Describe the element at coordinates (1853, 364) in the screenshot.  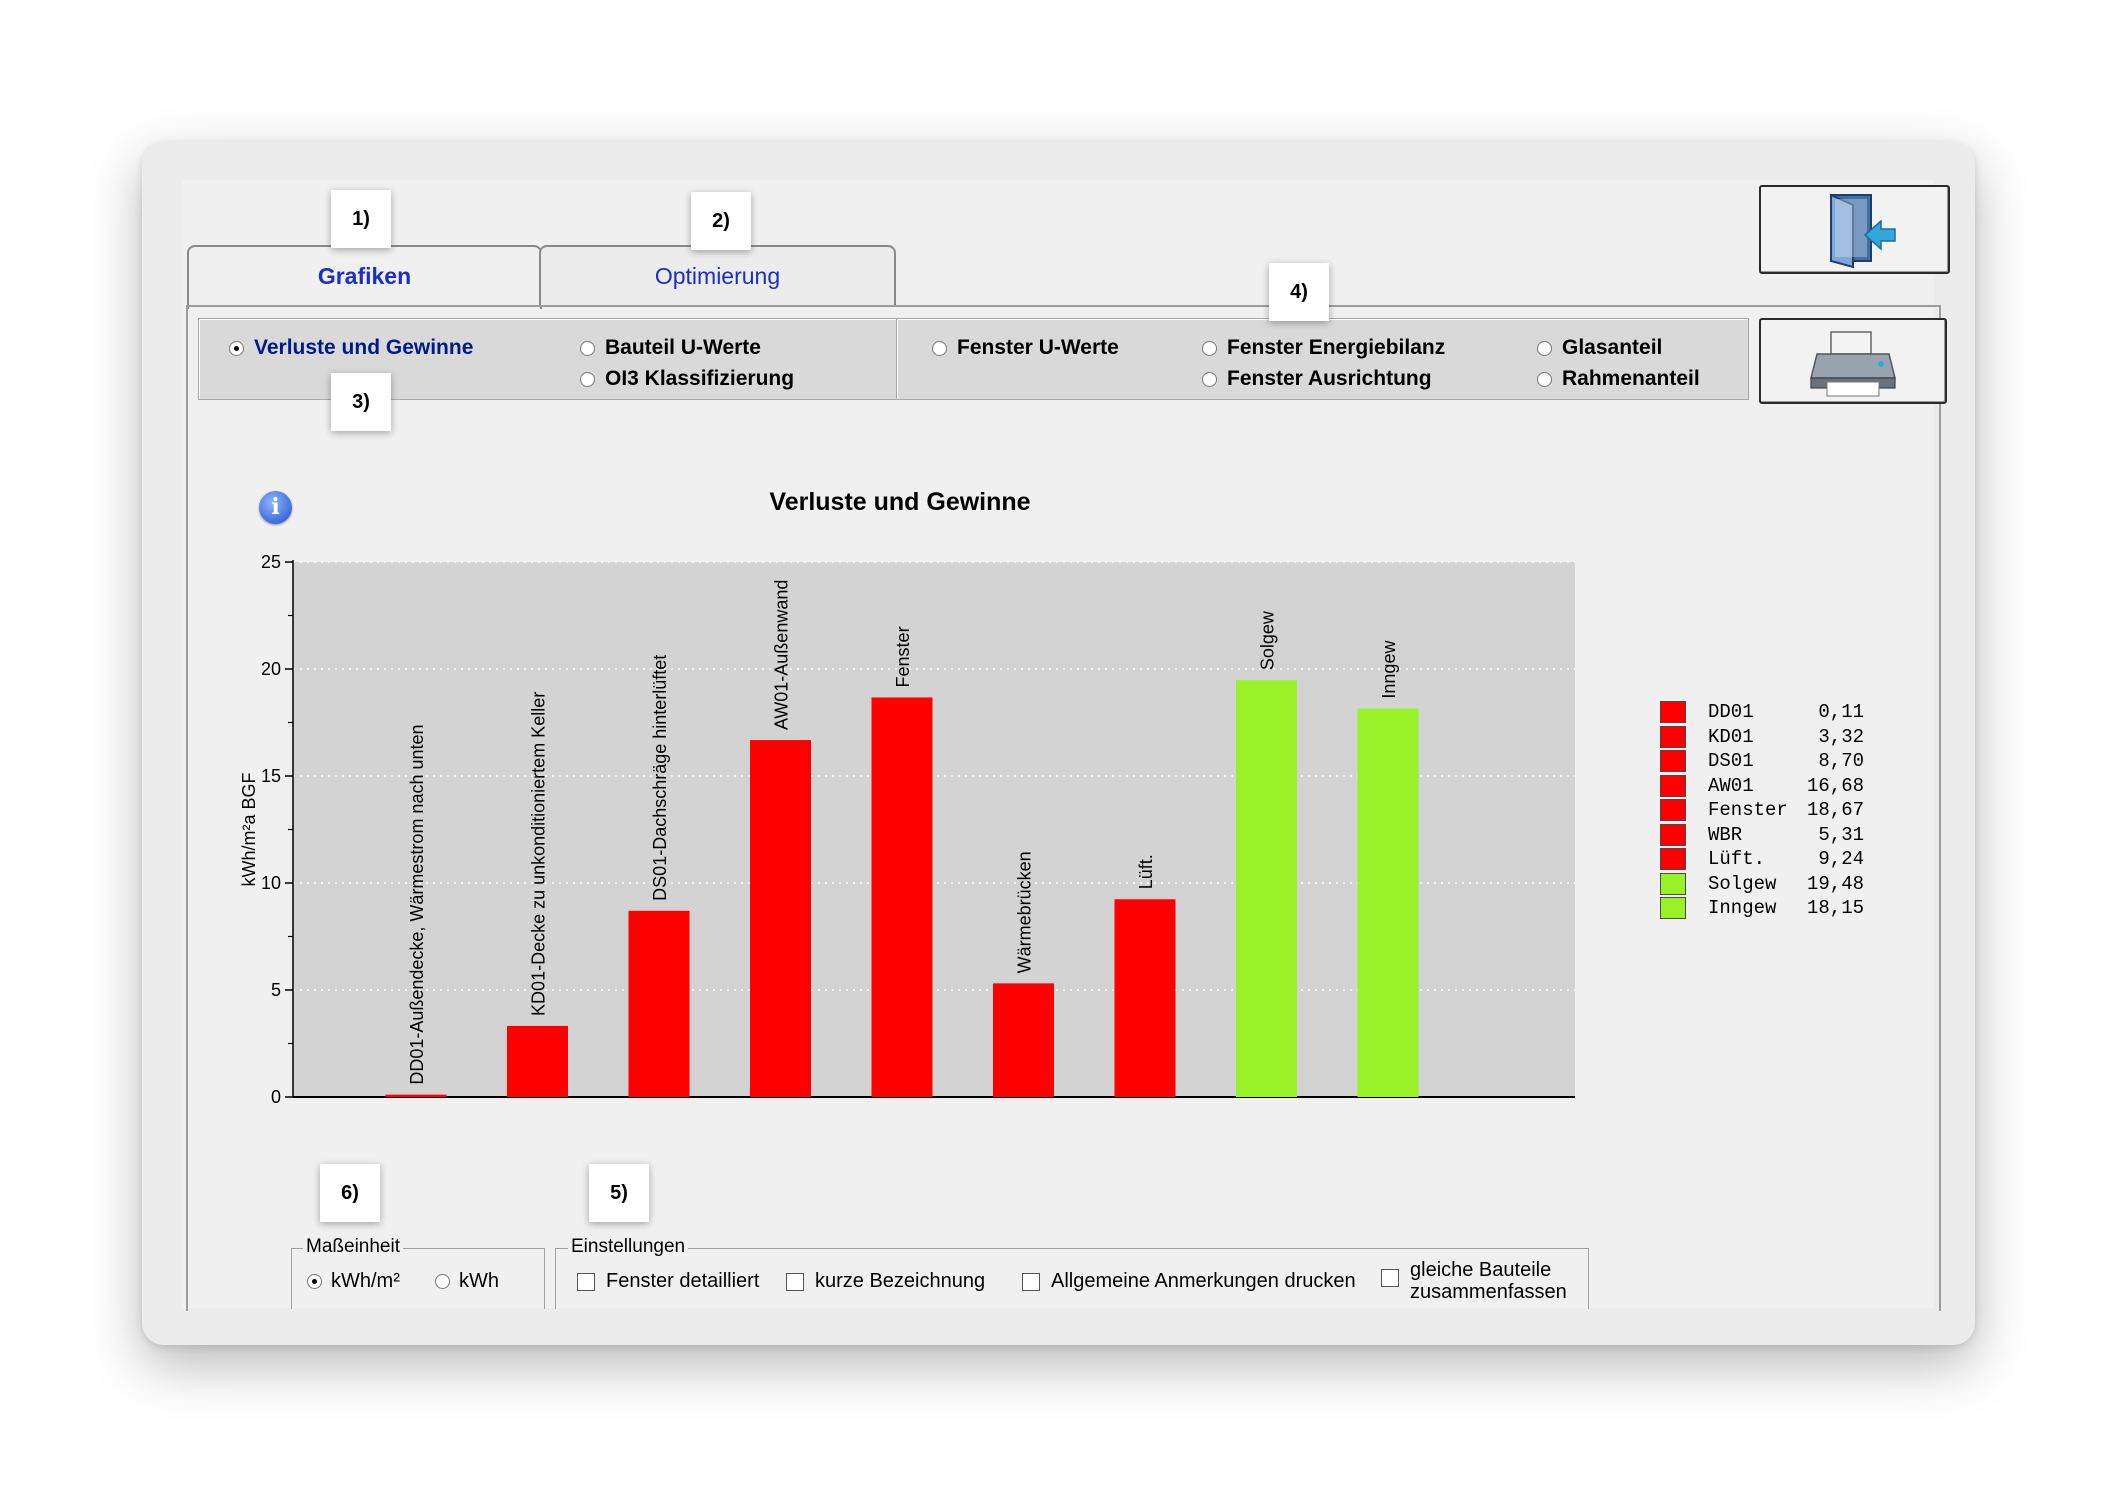
I see `printer-icon` at that location.